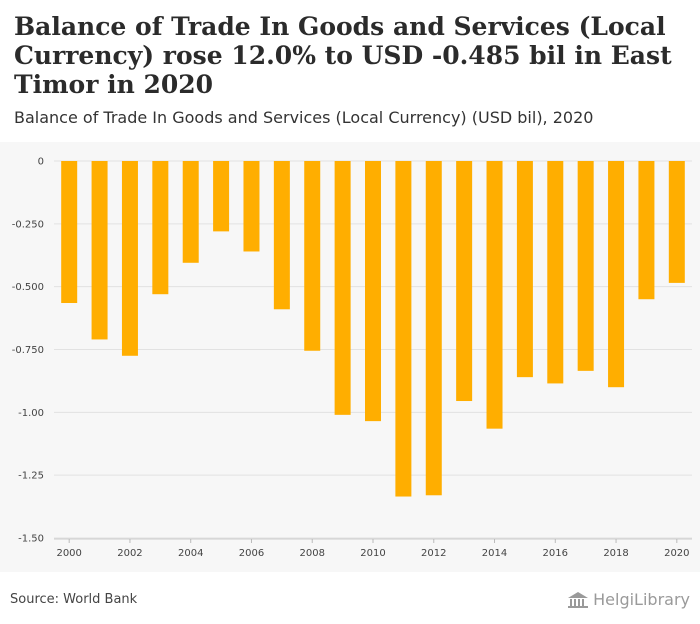  What do you see at coordinates (190, 553) in the screenshot?
I see `x-tick-label: 2004` at bounding box center [190, 553].